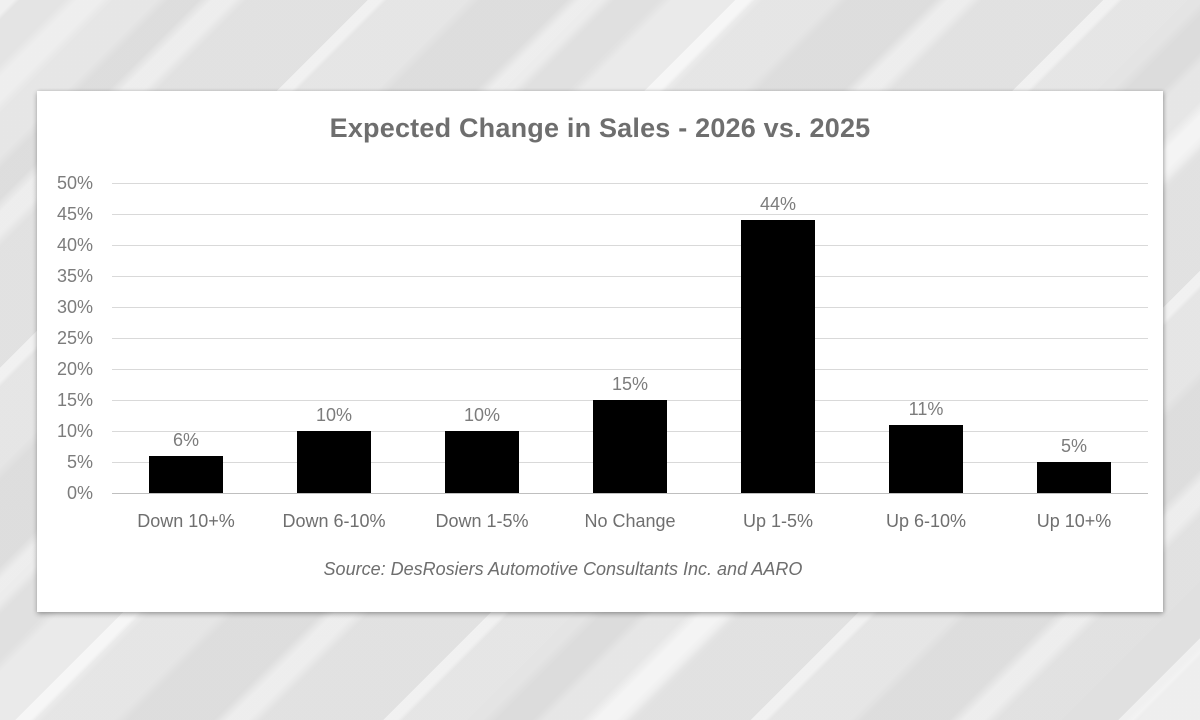 Image resolution: width=1200 pixels, height=720 pixels. What do you see at coordinates (185, 439) in the screenshot?
I see `bar-value-label: 6%` at bounding box center [185, 439].